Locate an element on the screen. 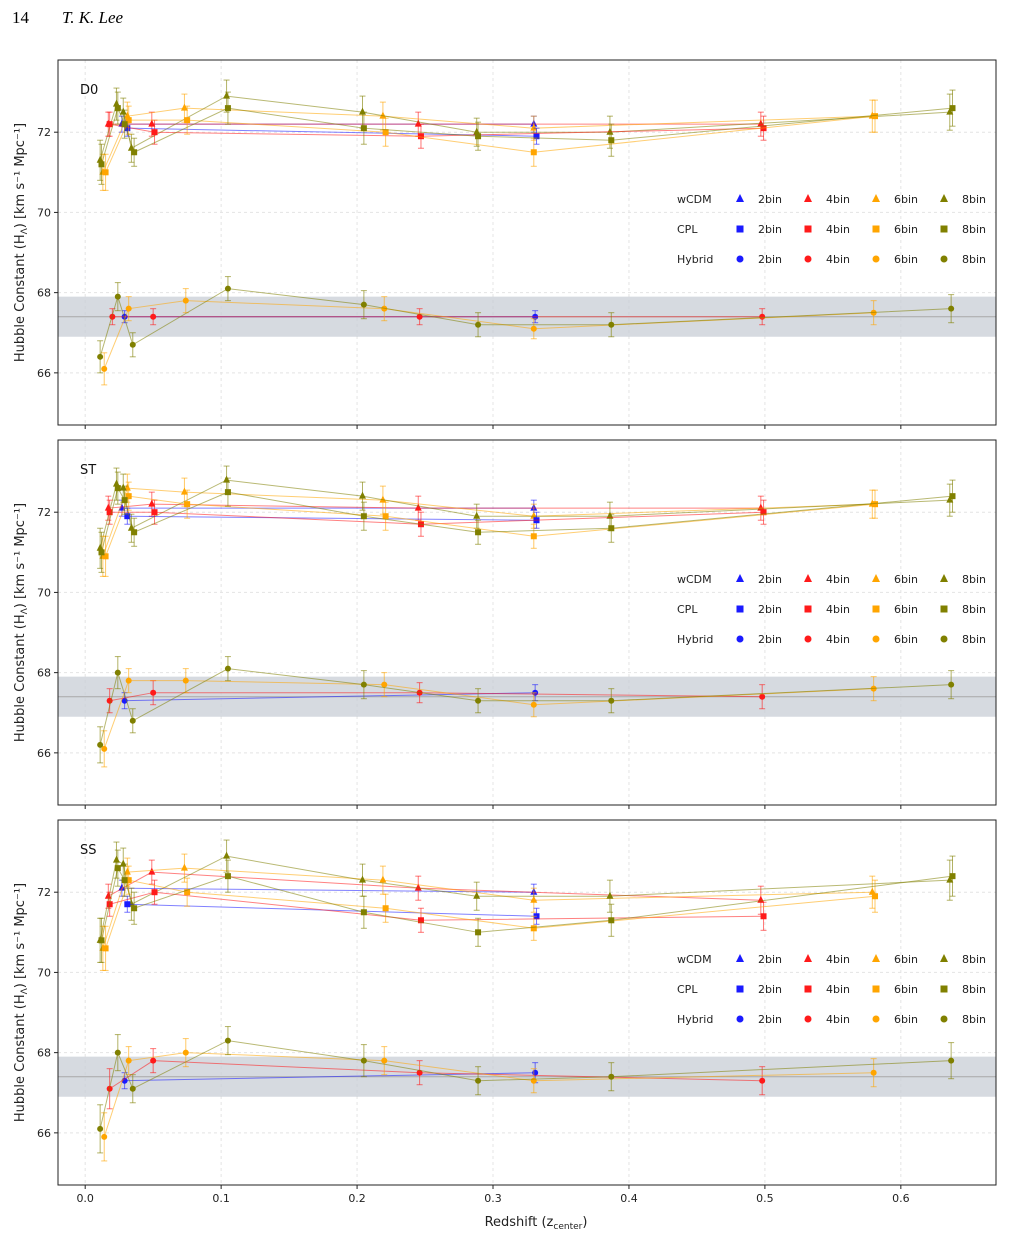  series-hybrid-6bin is located at coordinates (489, 1100).